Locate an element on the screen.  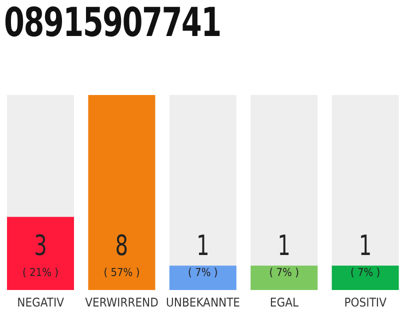
chart-title: 08915907741 is located at coordinates (112, 23).